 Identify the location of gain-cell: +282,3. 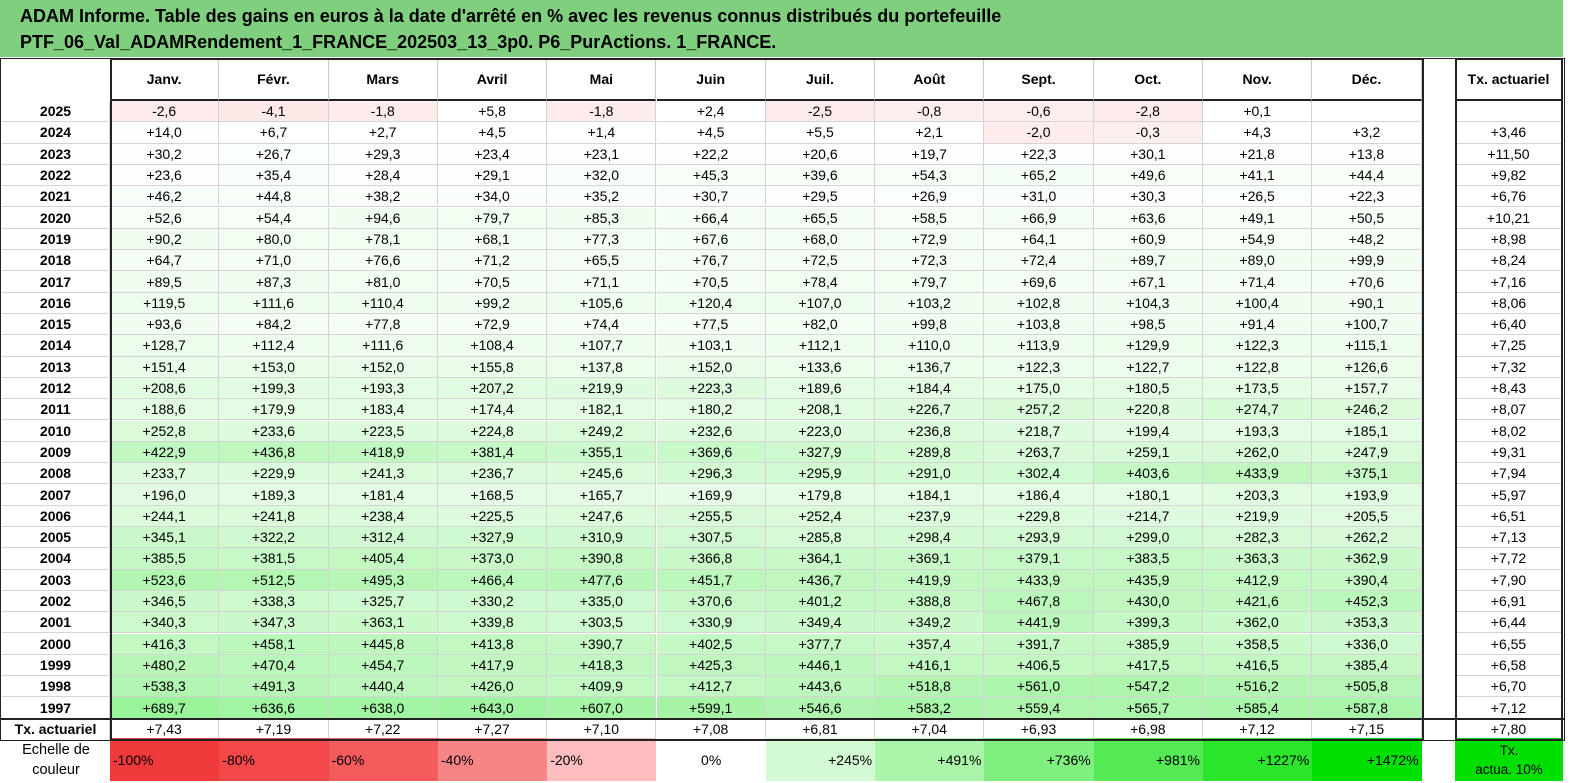
(1258, 538).